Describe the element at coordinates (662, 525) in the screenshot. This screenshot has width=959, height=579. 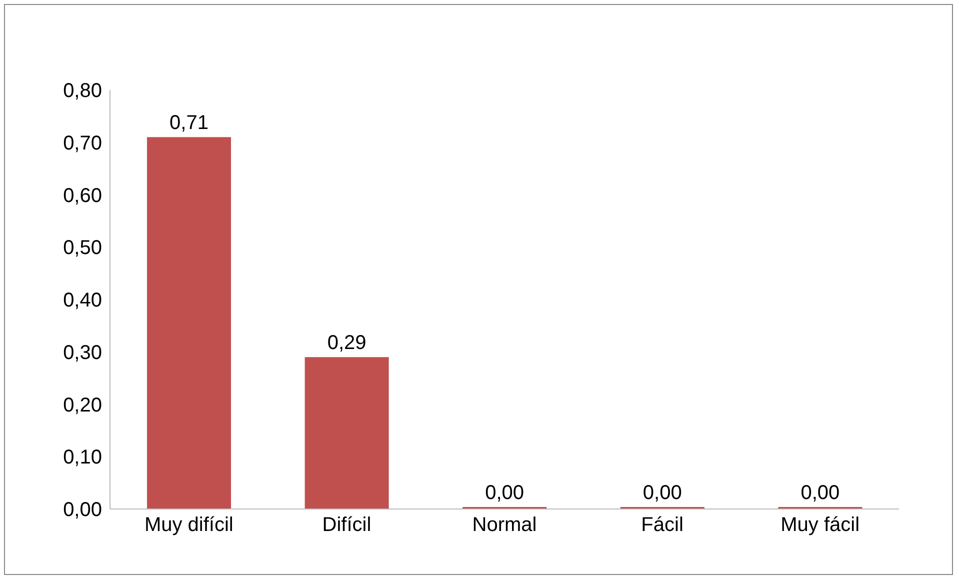
I see `x-tick-label: Fácil` at that location.